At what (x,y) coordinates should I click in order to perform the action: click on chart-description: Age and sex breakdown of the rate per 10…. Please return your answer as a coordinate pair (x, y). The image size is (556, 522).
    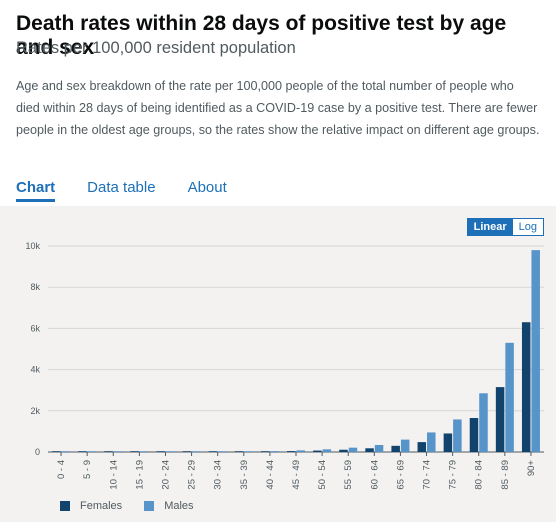
    Looking at the image, I should click on (278, 108).